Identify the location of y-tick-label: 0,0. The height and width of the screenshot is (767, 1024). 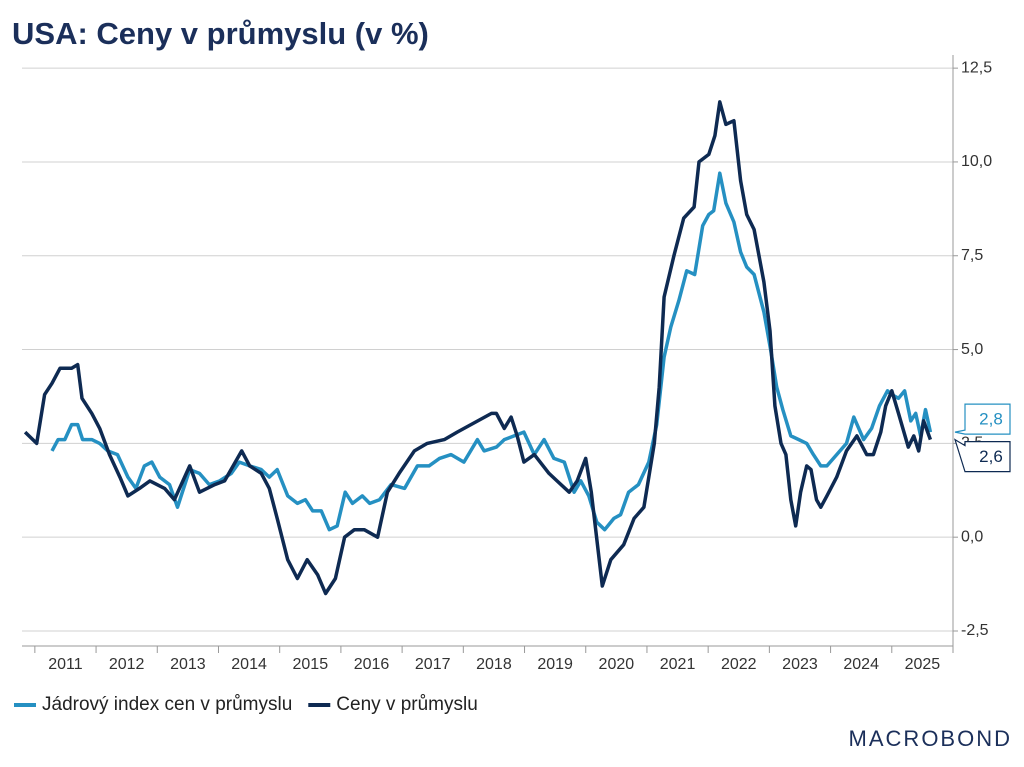
(972, 536).